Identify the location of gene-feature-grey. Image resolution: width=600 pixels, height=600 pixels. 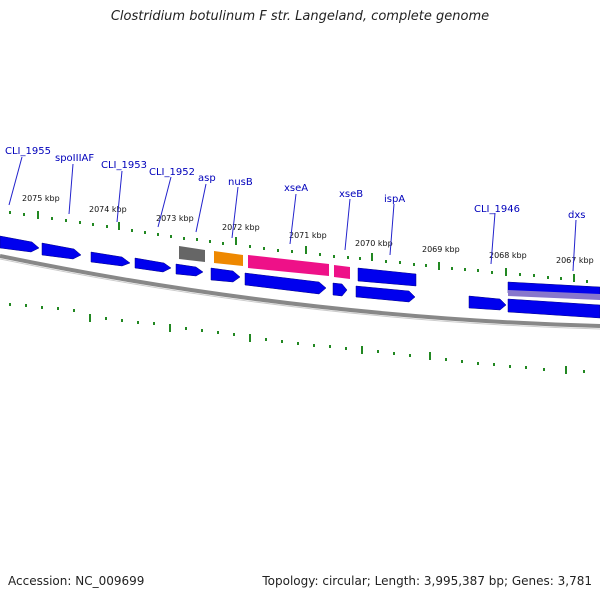
(192, 254).